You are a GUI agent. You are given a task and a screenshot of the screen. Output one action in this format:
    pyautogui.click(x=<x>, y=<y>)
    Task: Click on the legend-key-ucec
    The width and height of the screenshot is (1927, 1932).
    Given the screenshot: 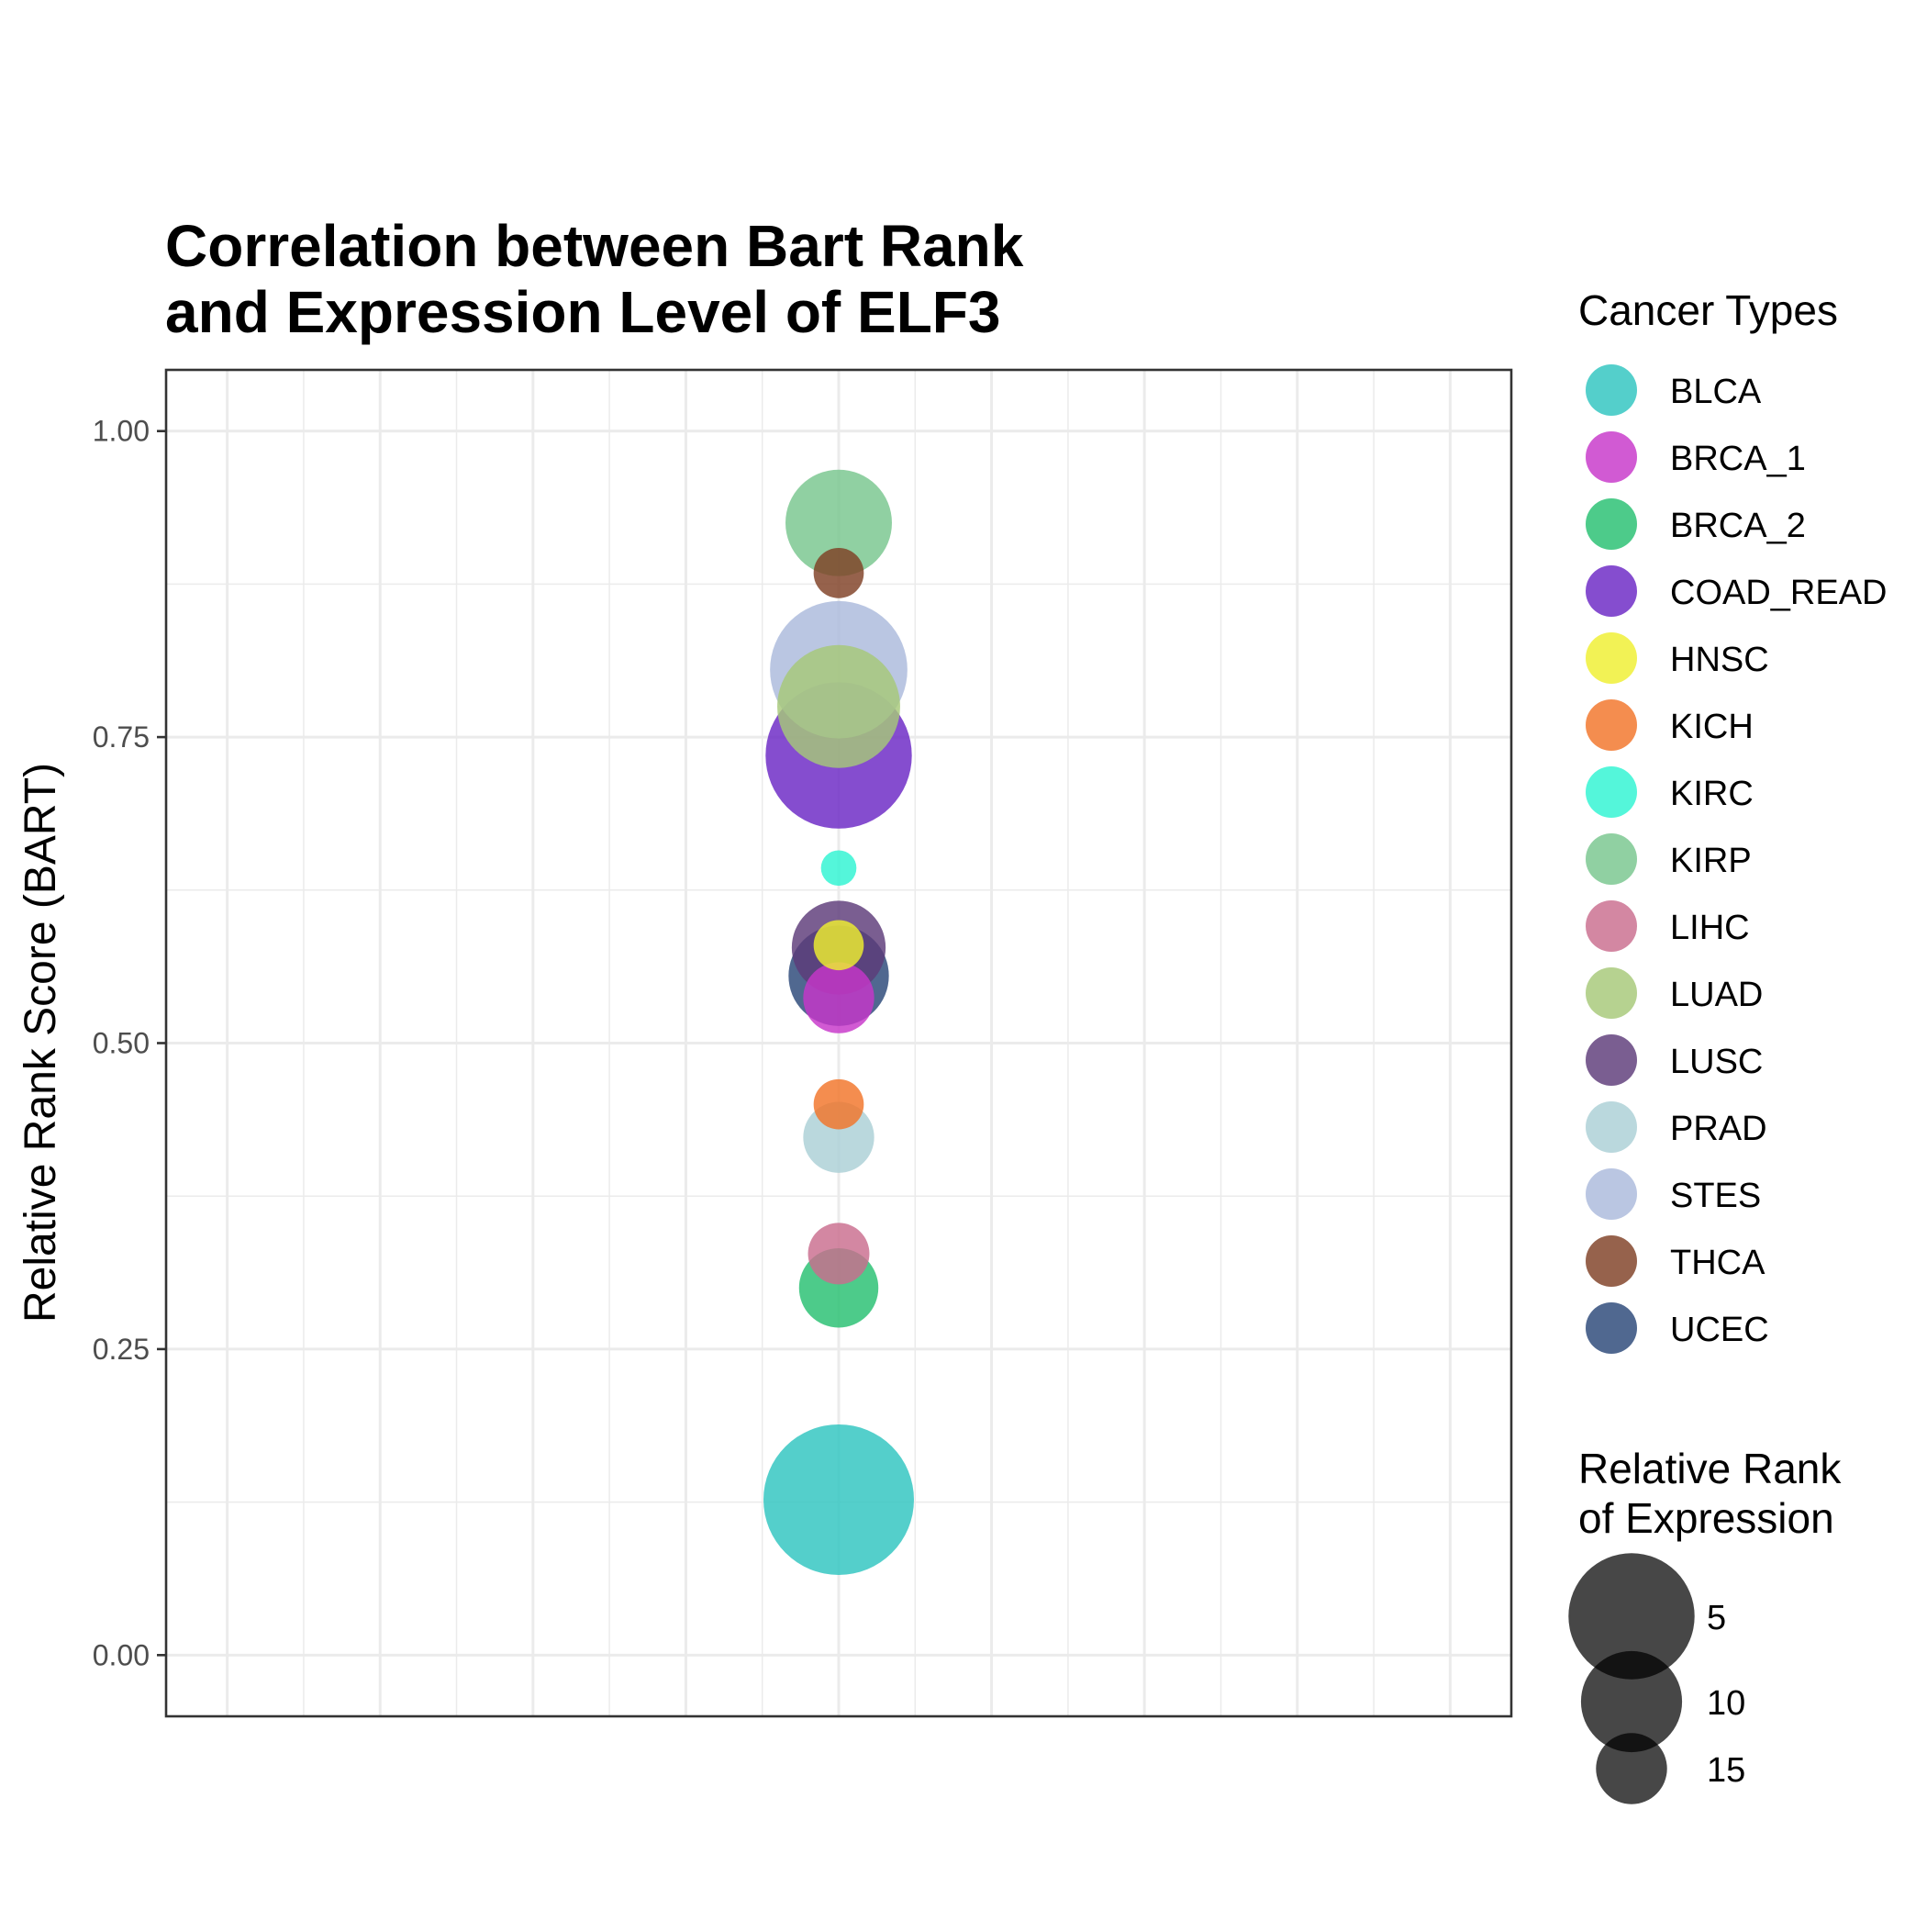 What is the action you would take?
    pyautogui.click(x=1611, y=1328)
    